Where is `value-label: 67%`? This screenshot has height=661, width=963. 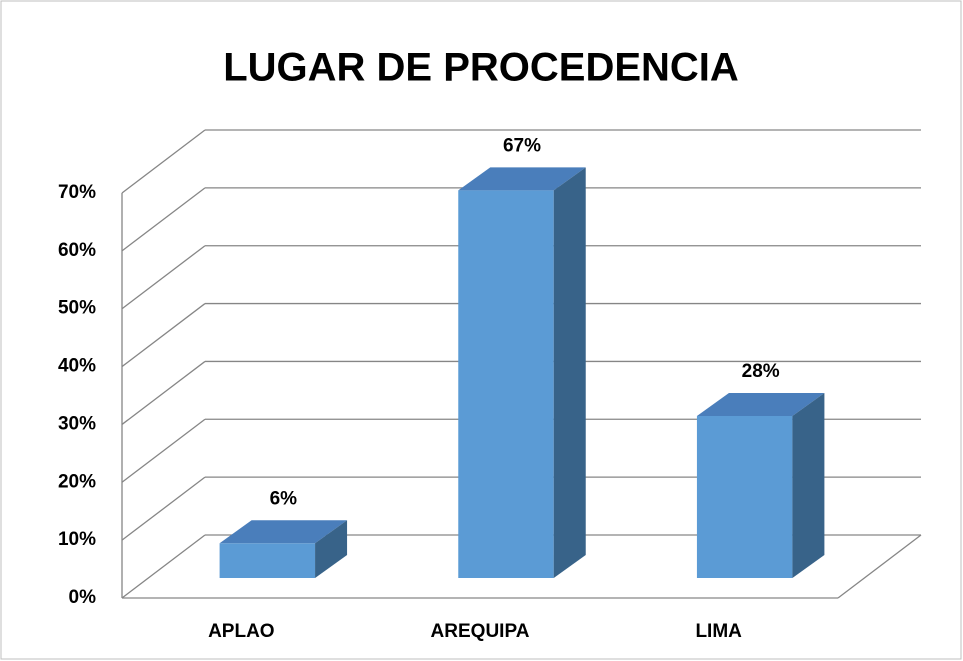
value-label: 67% is located at coordinates (522, 145).